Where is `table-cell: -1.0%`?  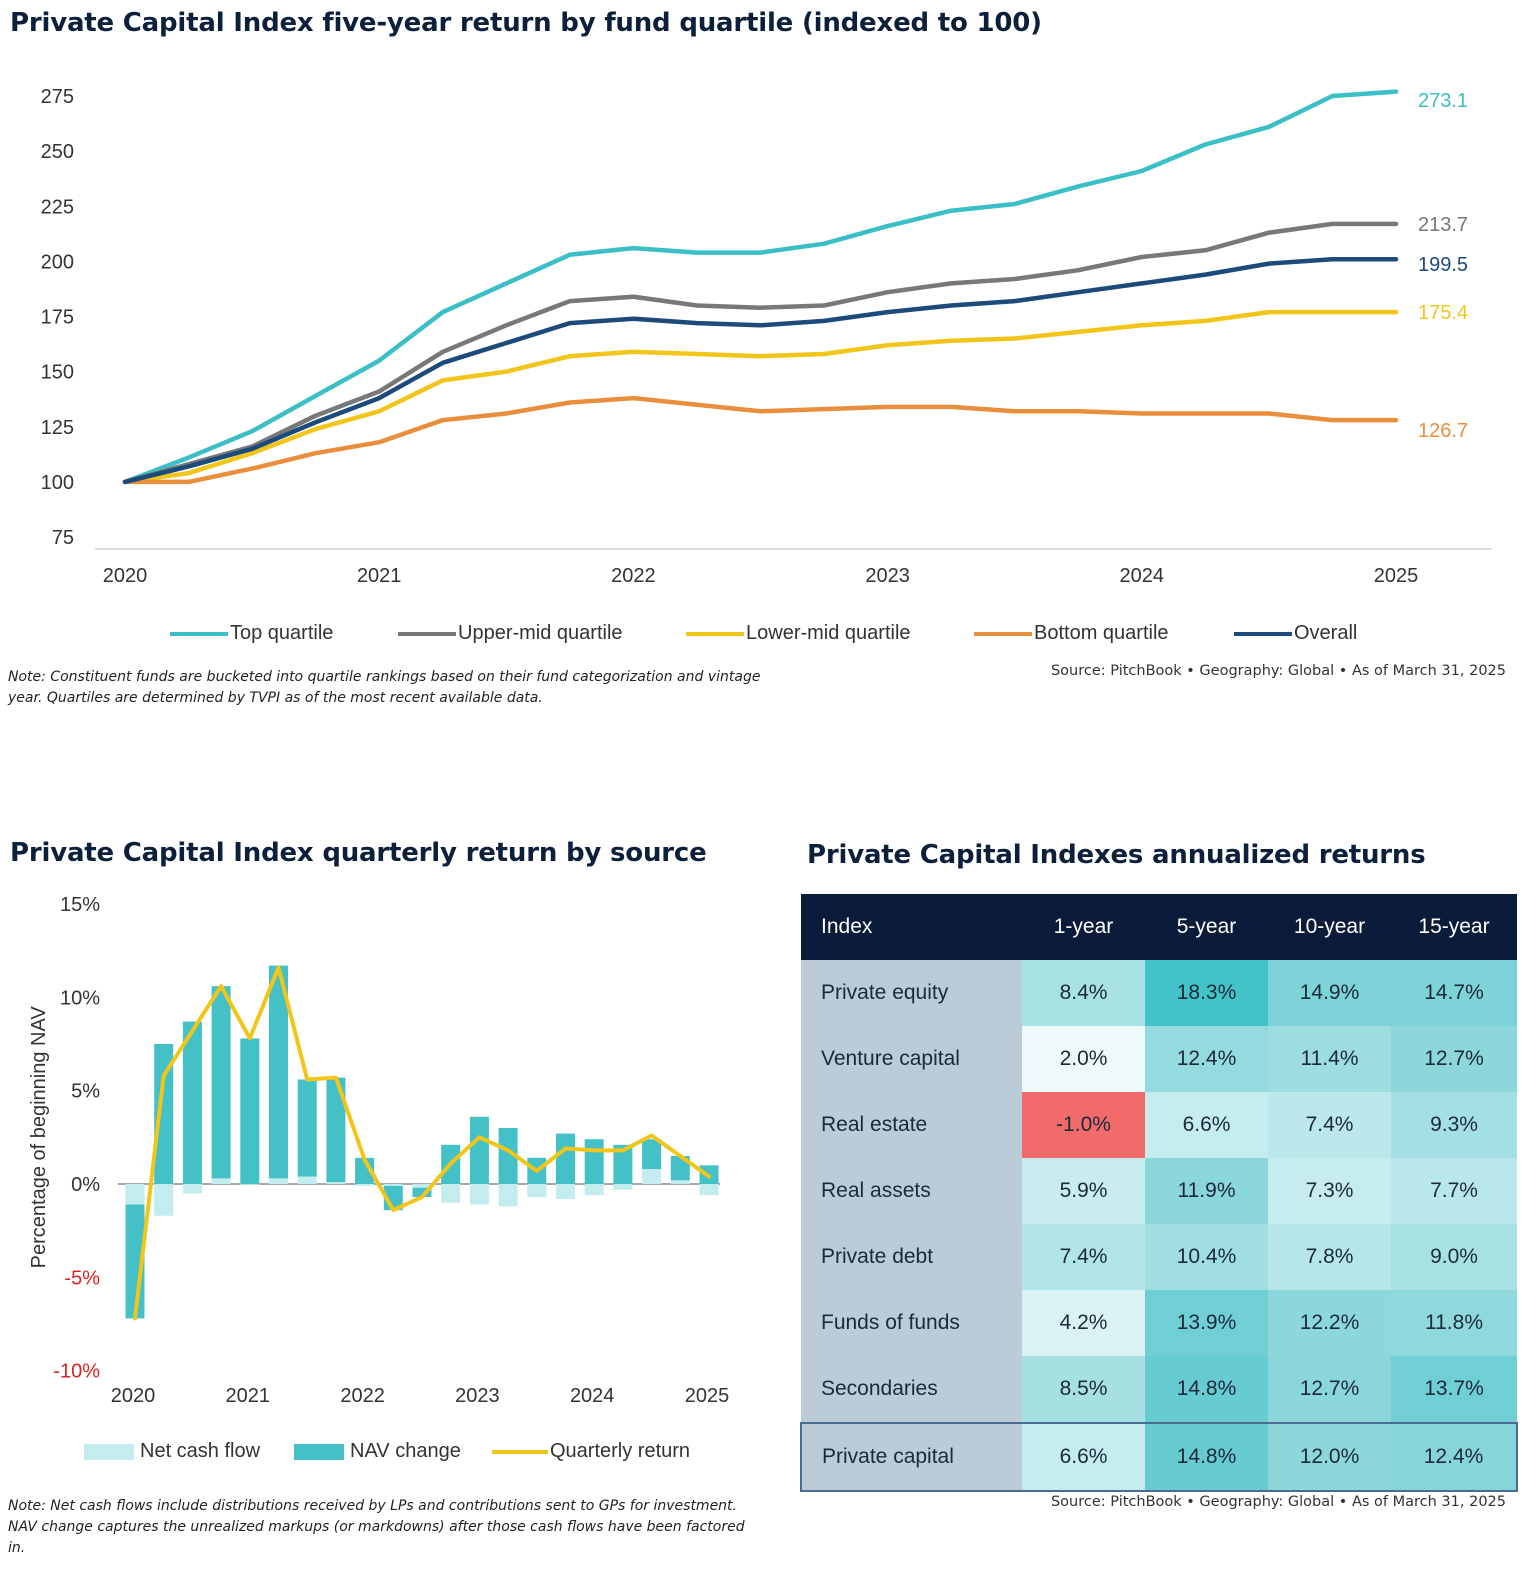 table-cell: -1.0% is located at coordinates (1083, 1125).